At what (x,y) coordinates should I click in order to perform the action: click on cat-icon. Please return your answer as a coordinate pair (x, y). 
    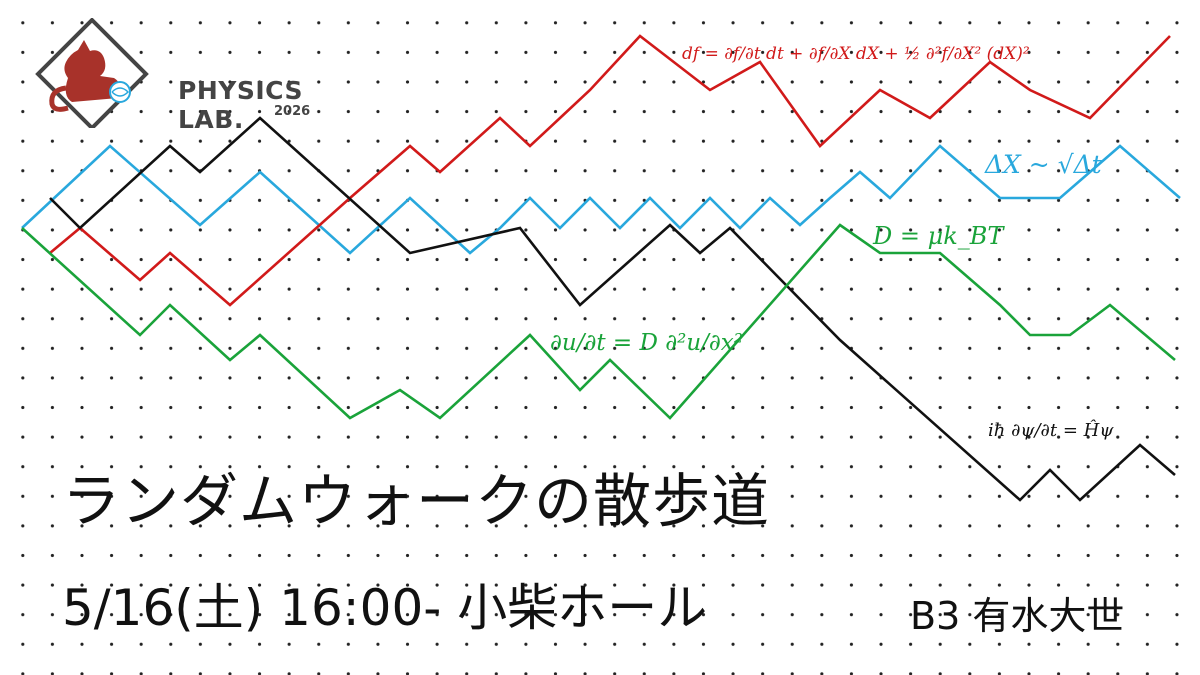
    Looking at the image, I should click on (92, 74).